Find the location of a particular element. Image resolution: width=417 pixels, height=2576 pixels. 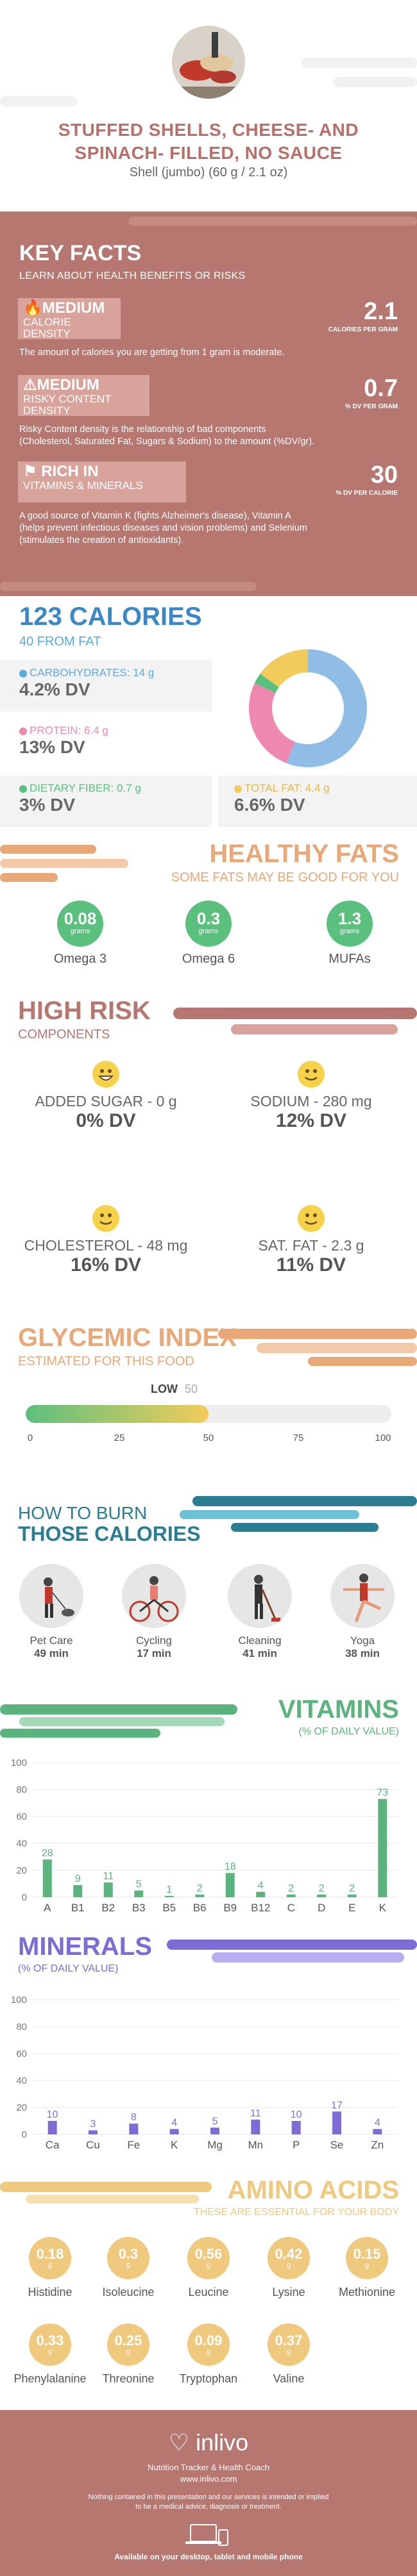

x-tick-label: B3 is located at coordinates (139, 1908).